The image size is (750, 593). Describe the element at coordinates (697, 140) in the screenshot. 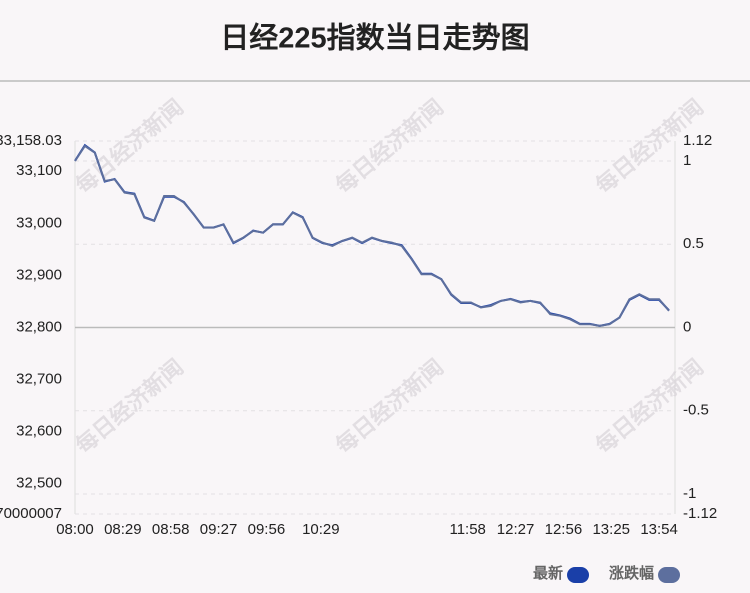

I see `y2-tick-label: 1.12` at that location.